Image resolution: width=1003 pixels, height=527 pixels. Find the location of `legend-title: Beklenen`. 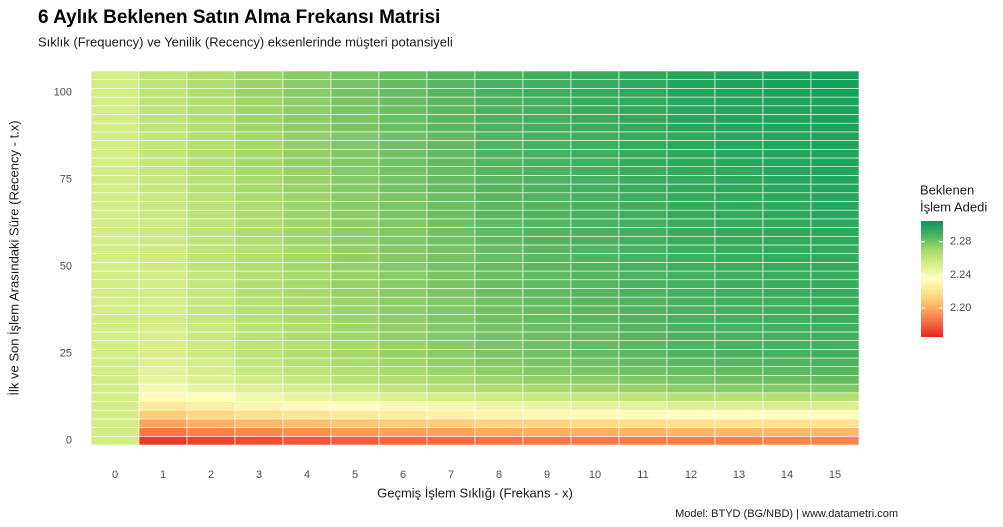

legend-title: Beklenen is located at coordinates (947, 189).